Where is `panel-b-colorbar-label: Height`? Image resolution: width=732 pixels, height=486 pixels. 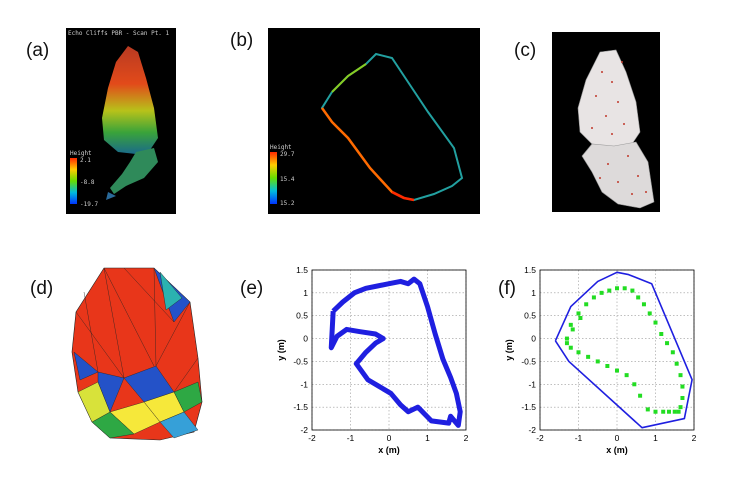 panel-b-colorbar-label: Height is located at coordinates (281, 147).